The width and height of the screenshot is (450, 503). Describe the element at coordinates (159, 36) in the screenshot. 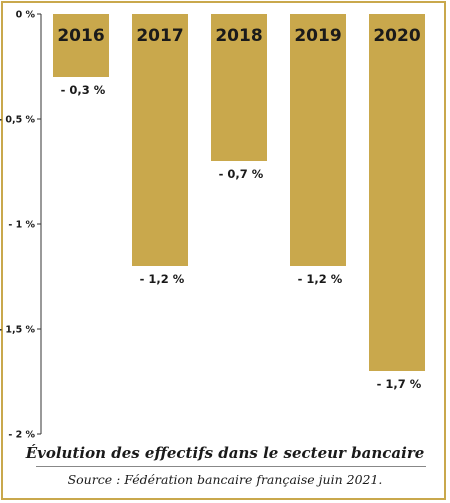

I see `category-label-2017: 2017` at that location.